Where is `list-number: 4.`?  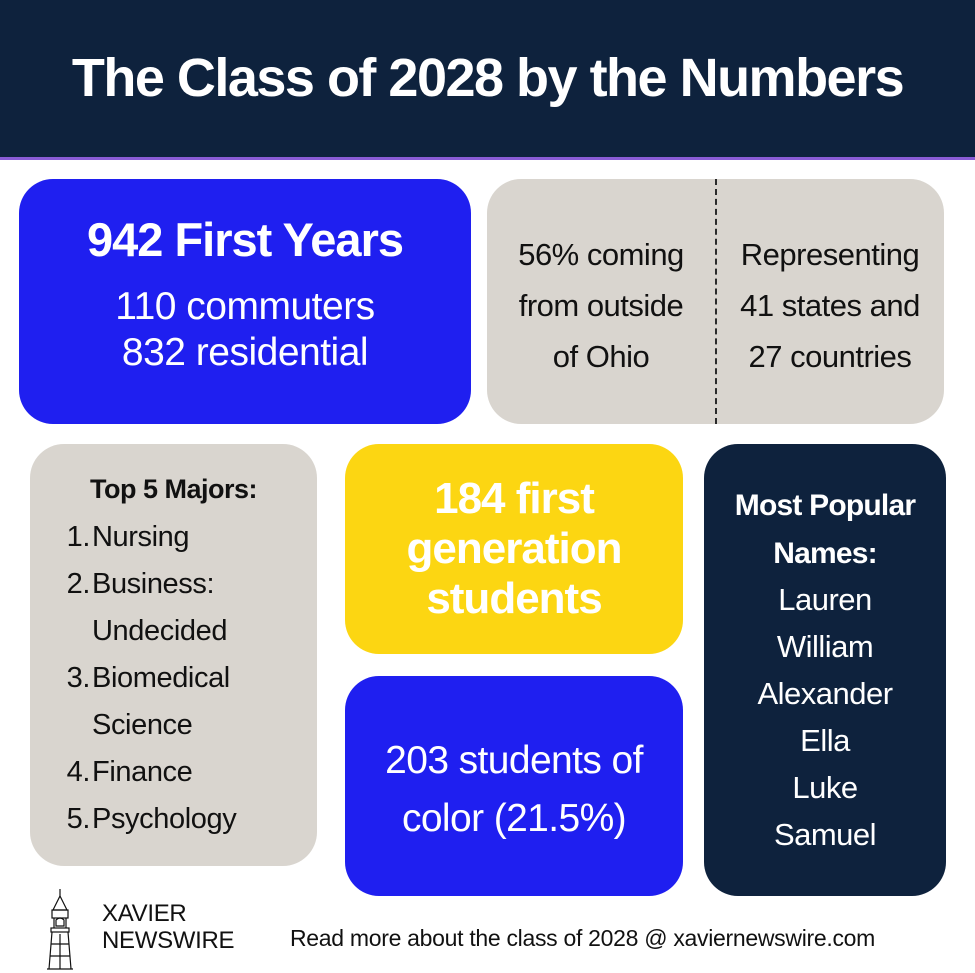 list-number: 4. is located at coordinates (78, 772).